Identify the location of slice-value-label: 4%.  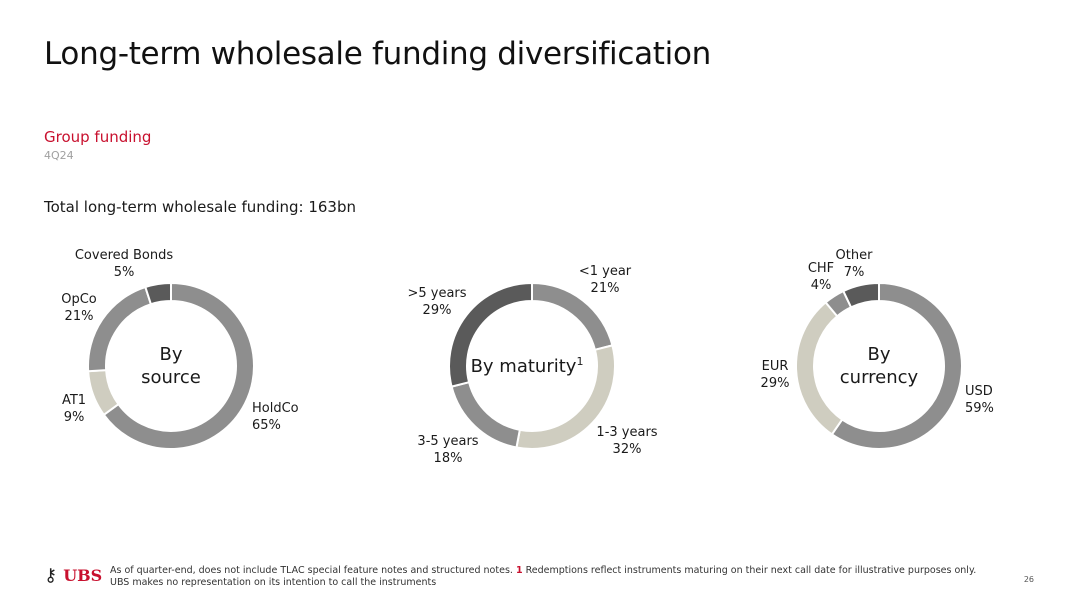
(821, 285).